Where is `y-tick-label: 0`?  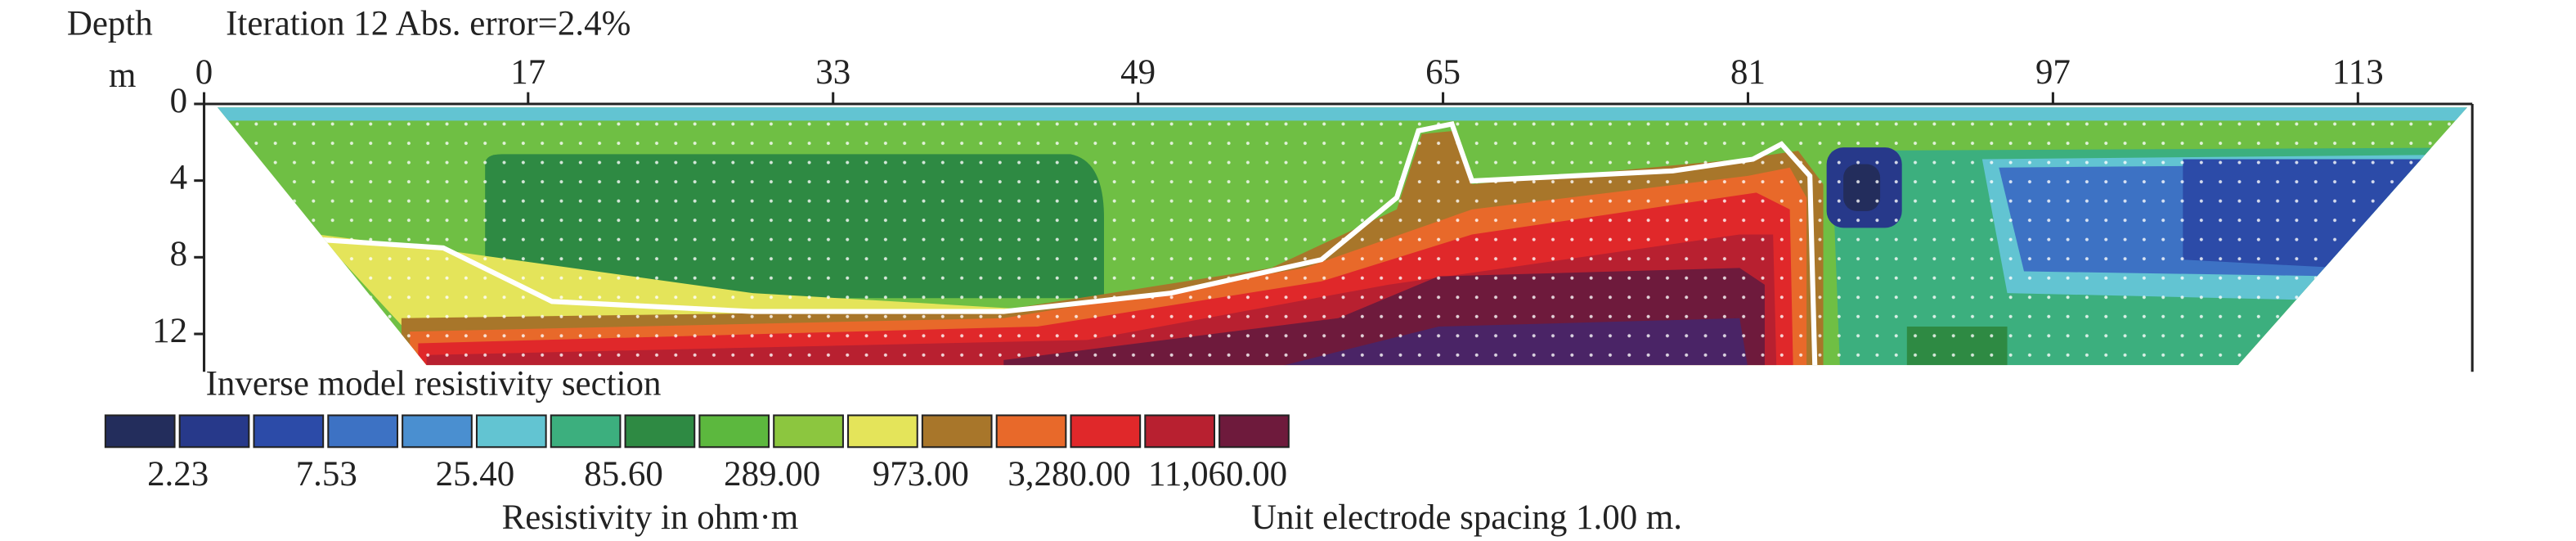
y-tick-label: 0 is located at coordinates (178, 101).